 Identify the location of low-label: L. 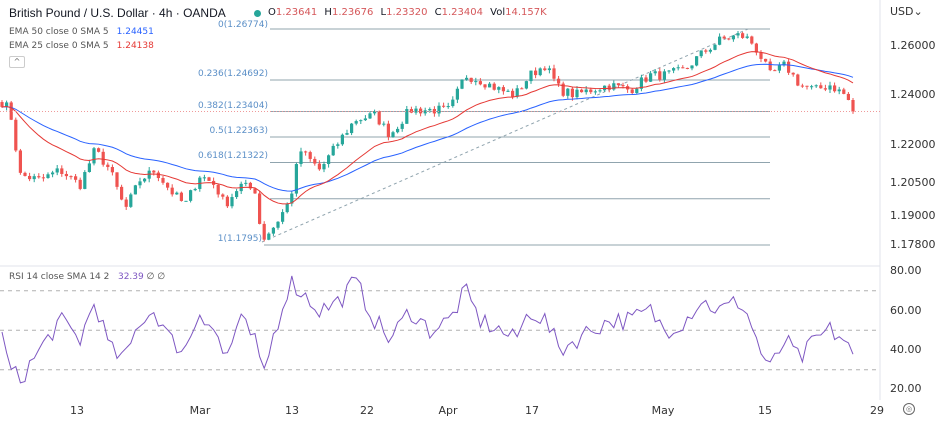
(383, 12).